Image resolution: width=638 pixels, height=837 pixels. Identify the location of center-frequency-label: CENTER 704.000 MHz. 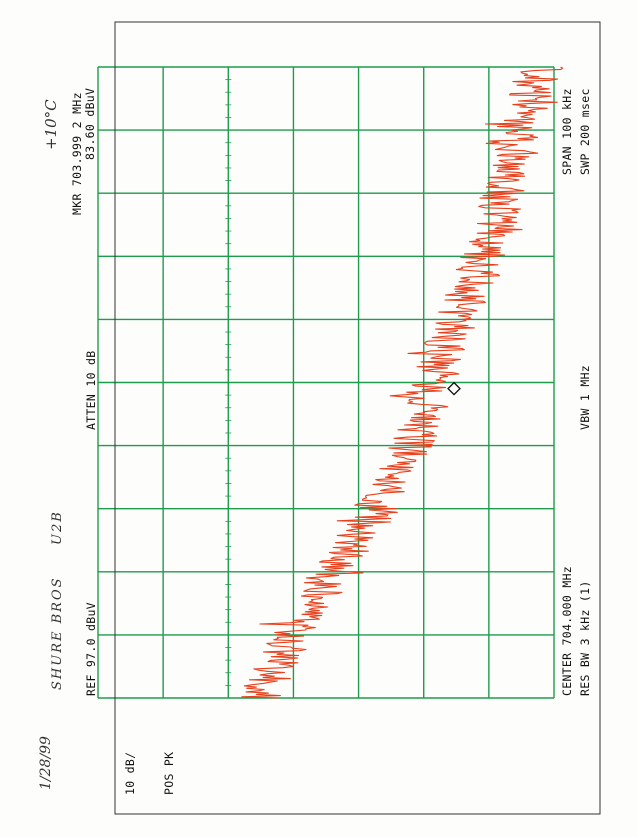
(567, 630).